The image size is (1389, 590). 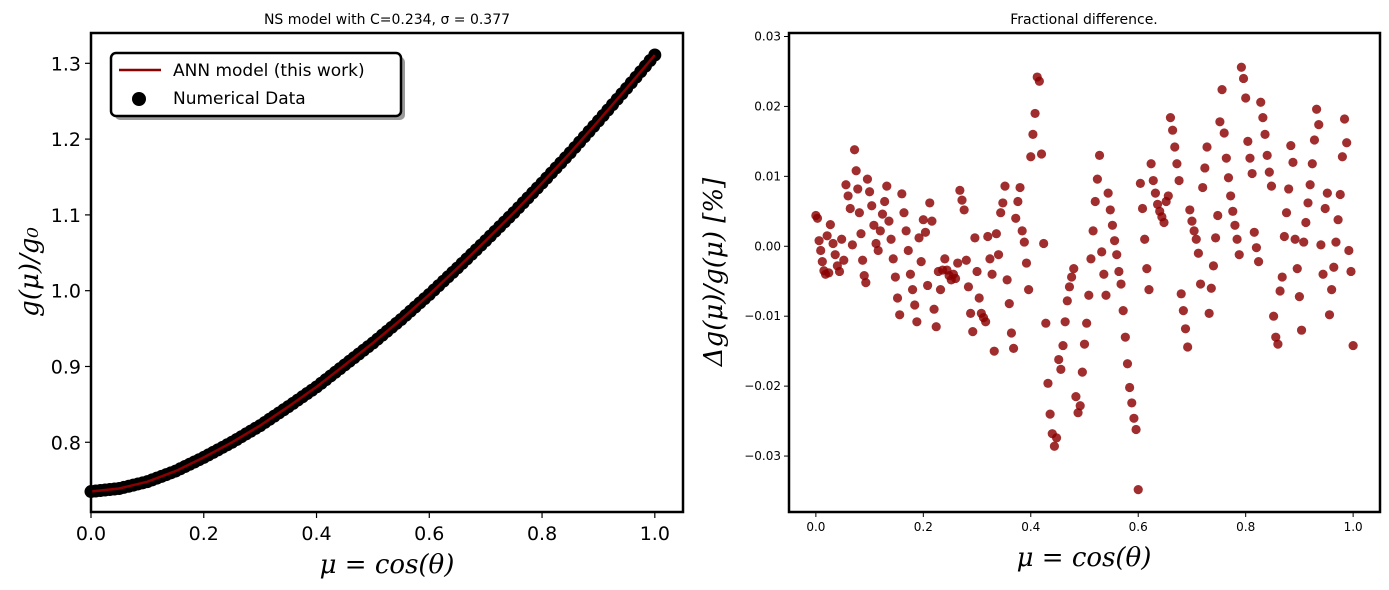 What do you see at coordinates (762, 386) in the screenshot?
I see `y-tick-label: −0.02` at bounding box center [762, 386].